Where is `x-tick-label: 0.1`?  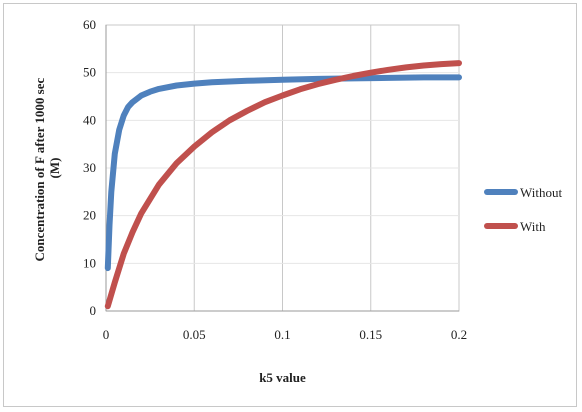
x-tick-label: 0.1 is located at coordinates (282, 334).